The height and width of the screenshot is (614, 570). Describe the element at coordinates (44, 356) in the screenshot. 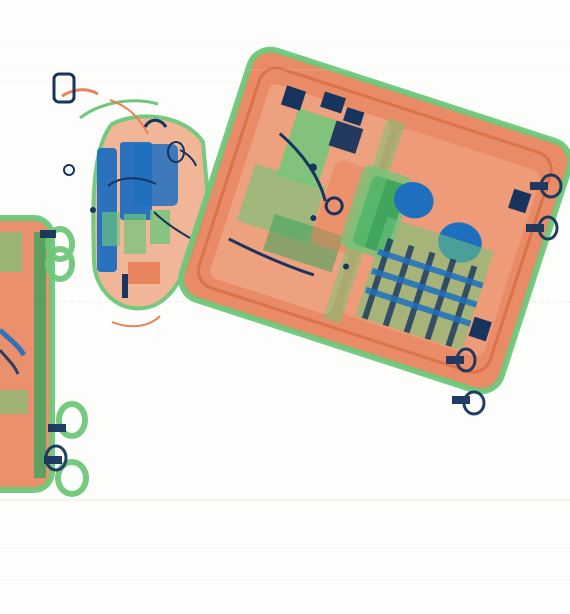

I see `left-suitcase` at that location.